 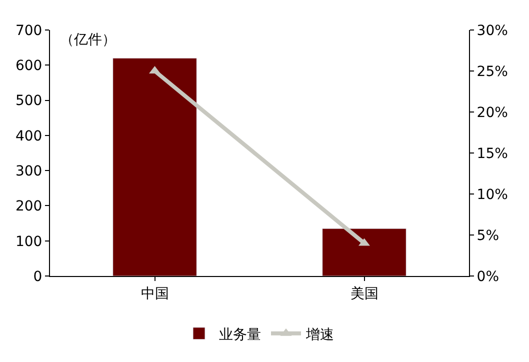 I want to click on y2-tick-label: 0%, so click(x=488, y=276).